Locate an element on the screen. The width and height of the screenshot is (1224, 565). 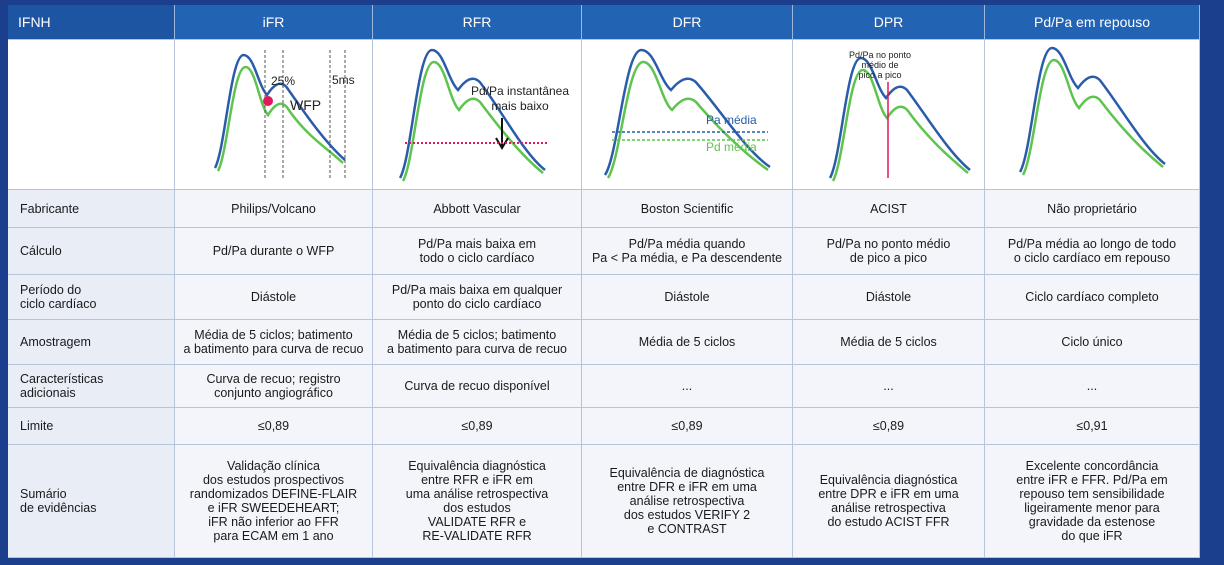
cell-line: o ciclo cardíaco em repouso is located at coordinates (1092, 258).